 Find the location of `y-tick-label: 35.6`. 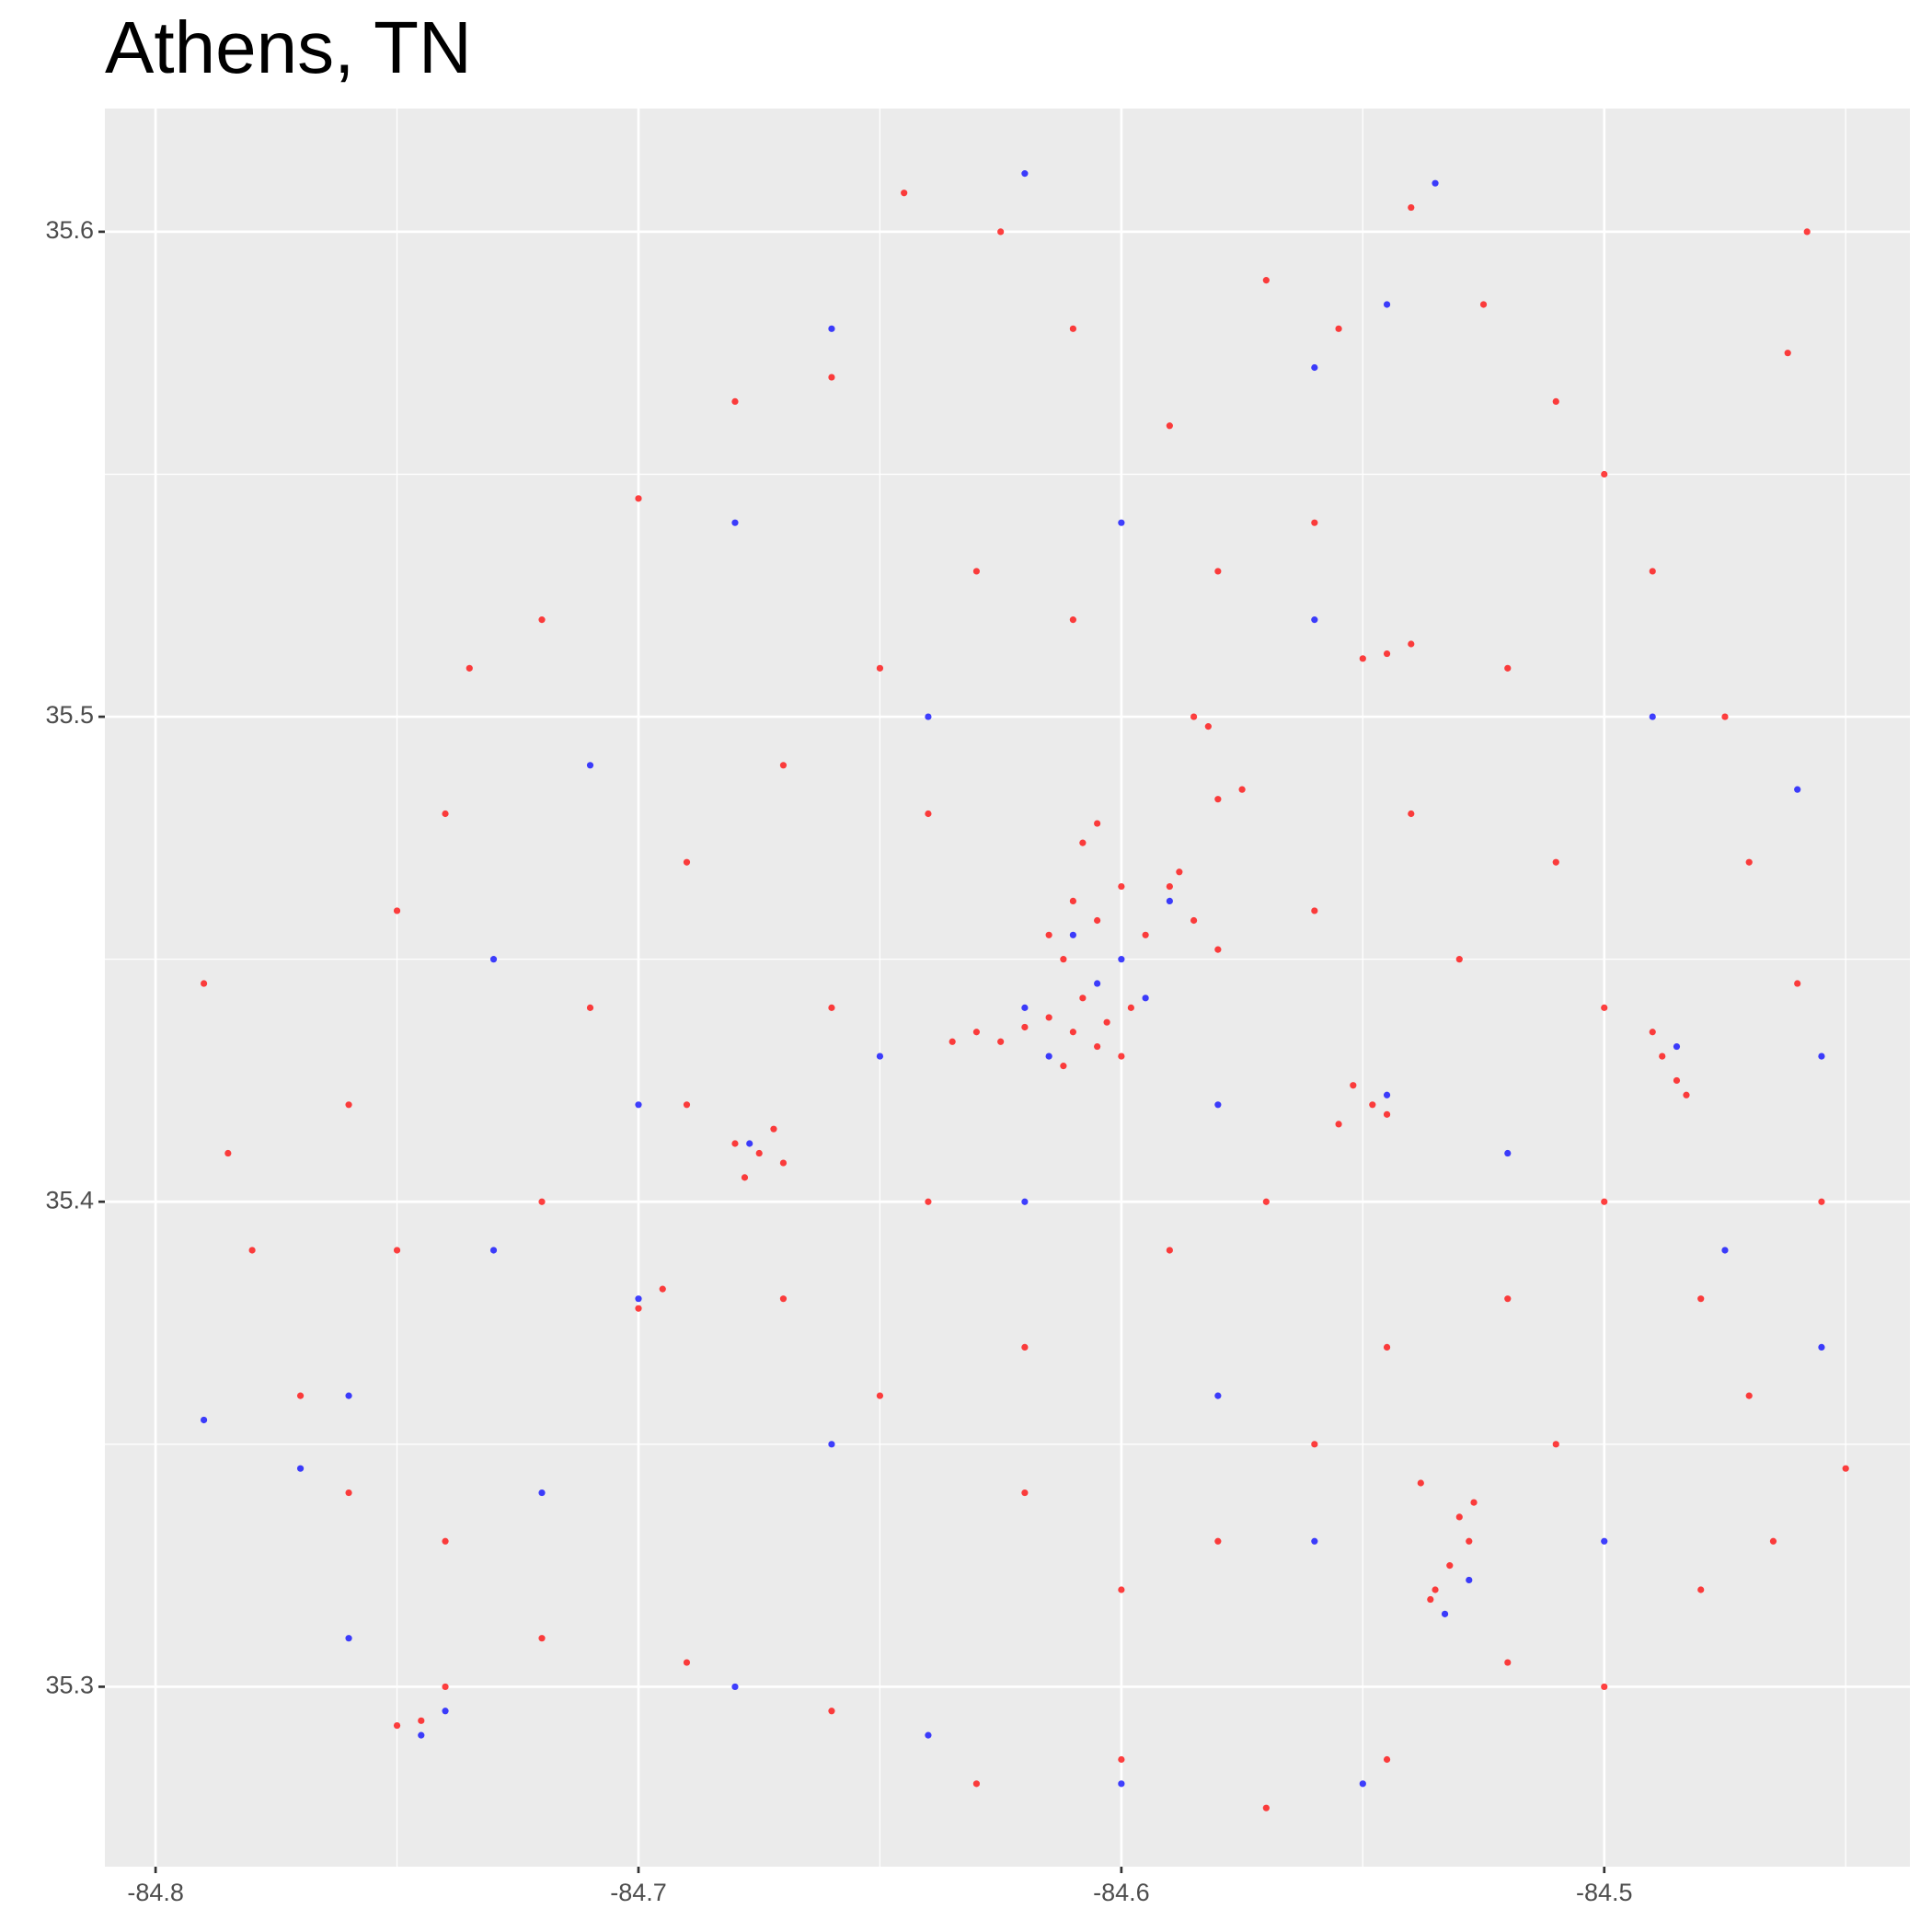

y-tick-label: 35.6 is located at coordinates (69, 230).